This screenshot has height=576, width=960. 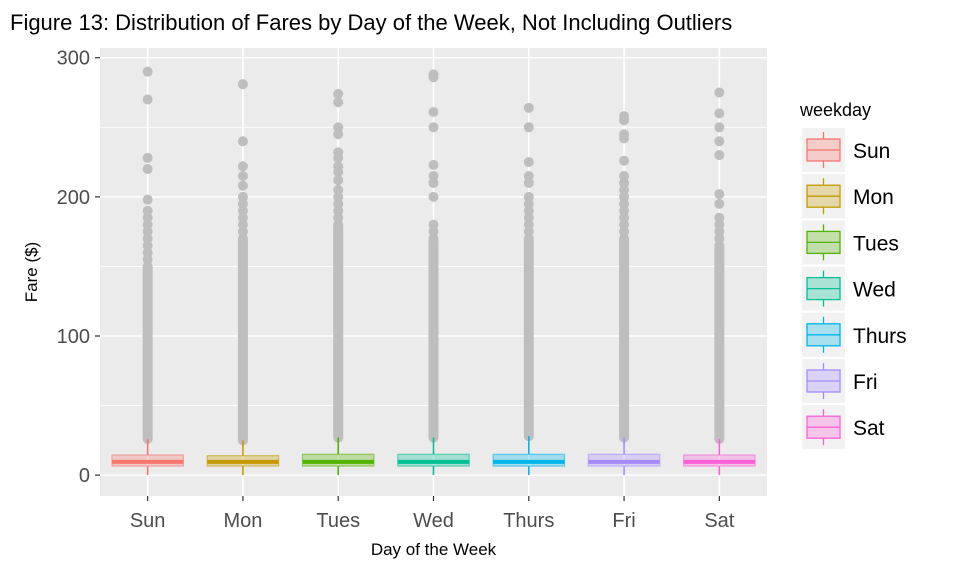 What do you see at coordinates (433, 521) in the screenshot?
I see `x-tick-label: Wed` at bounding box center [433, 521].